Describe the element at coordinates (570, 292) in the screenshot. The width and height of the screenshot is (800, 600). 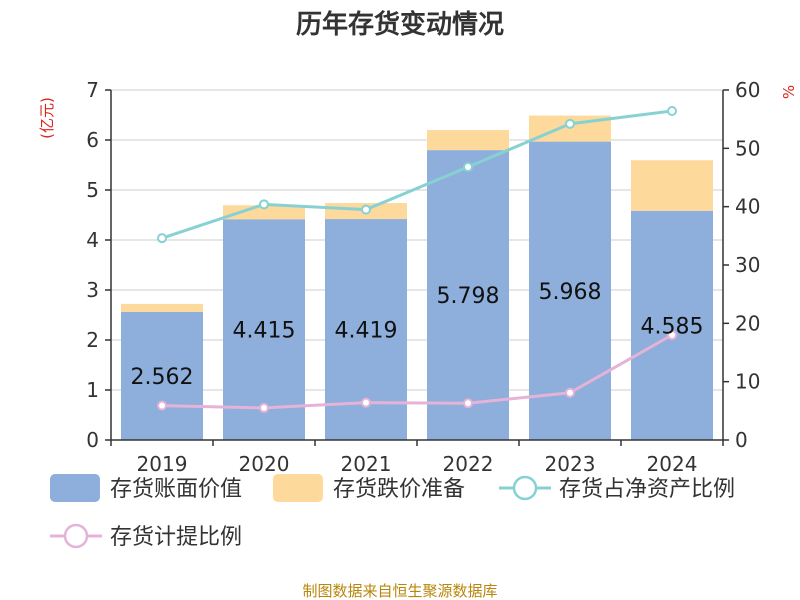
I see `bar-value-label: 5.968` at that location.